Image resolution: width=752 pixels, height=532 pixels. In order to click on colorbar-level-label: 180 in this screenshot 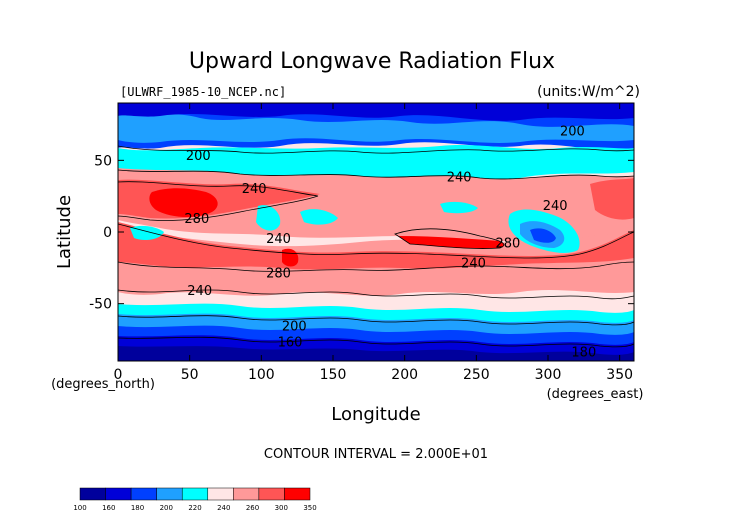, I will do `click(137, 508)`.